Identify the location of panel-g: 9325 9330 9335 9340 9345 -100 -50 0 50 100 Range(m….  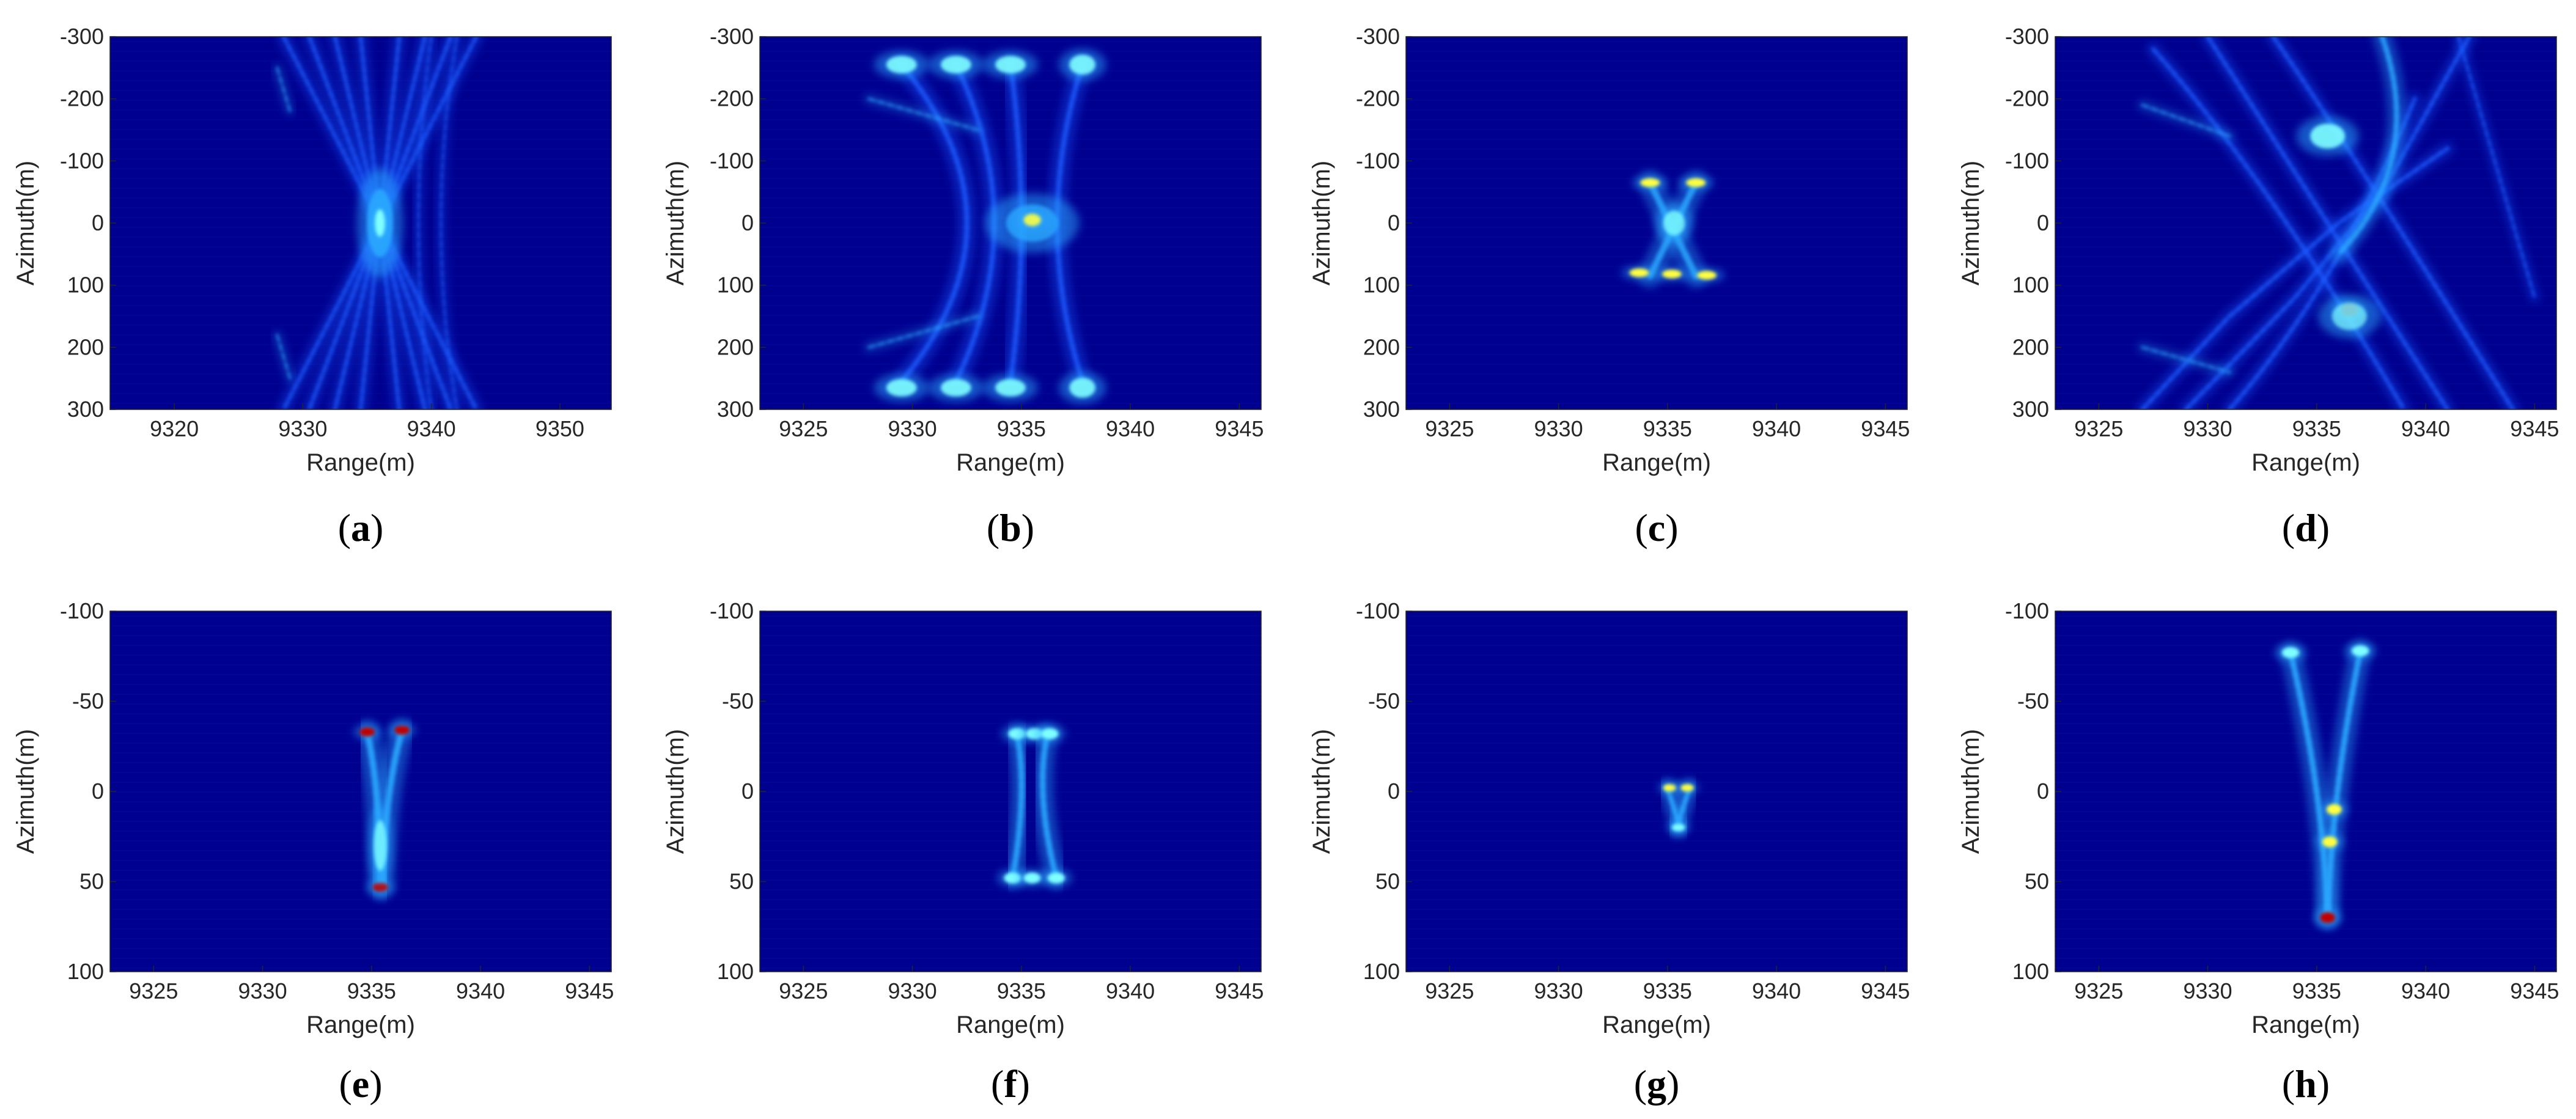
(1609, 852).